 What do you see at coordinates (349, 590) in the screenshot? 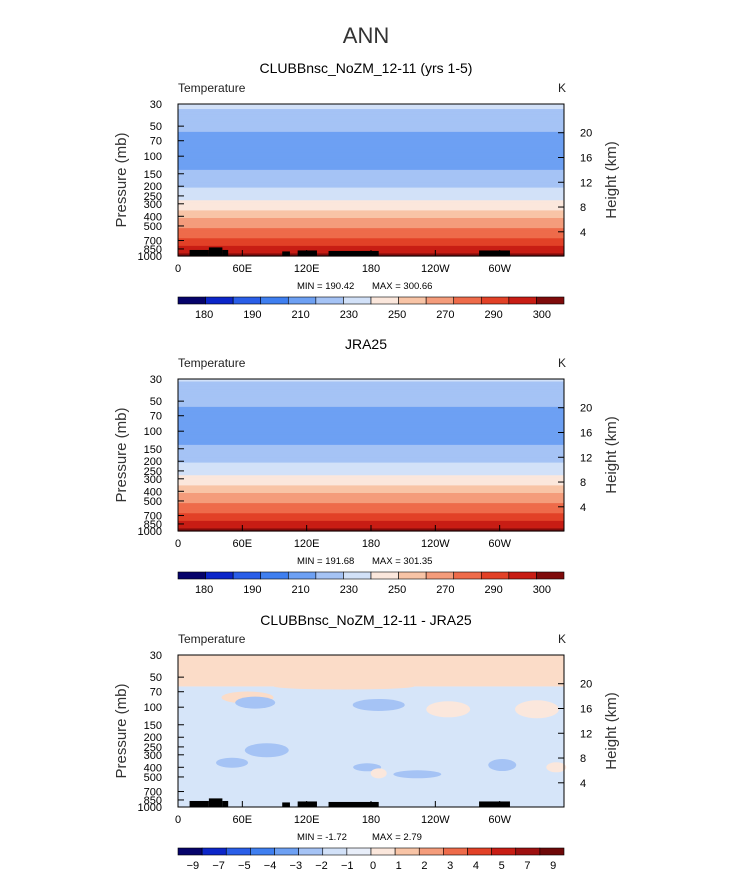
I see `colorbar-label: 230` at bounding box center [349, 590].